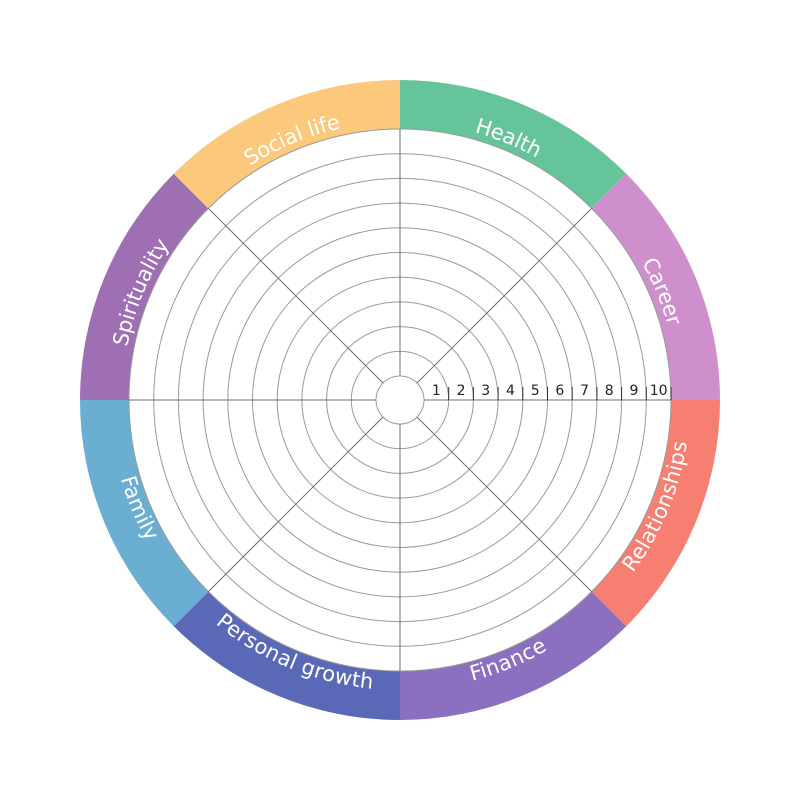 The image size is (800, 800). What do you see at coordinates (436, 391) in the screenshot?
I see `scale-label-1: 1` at bounding box center [436, 391].